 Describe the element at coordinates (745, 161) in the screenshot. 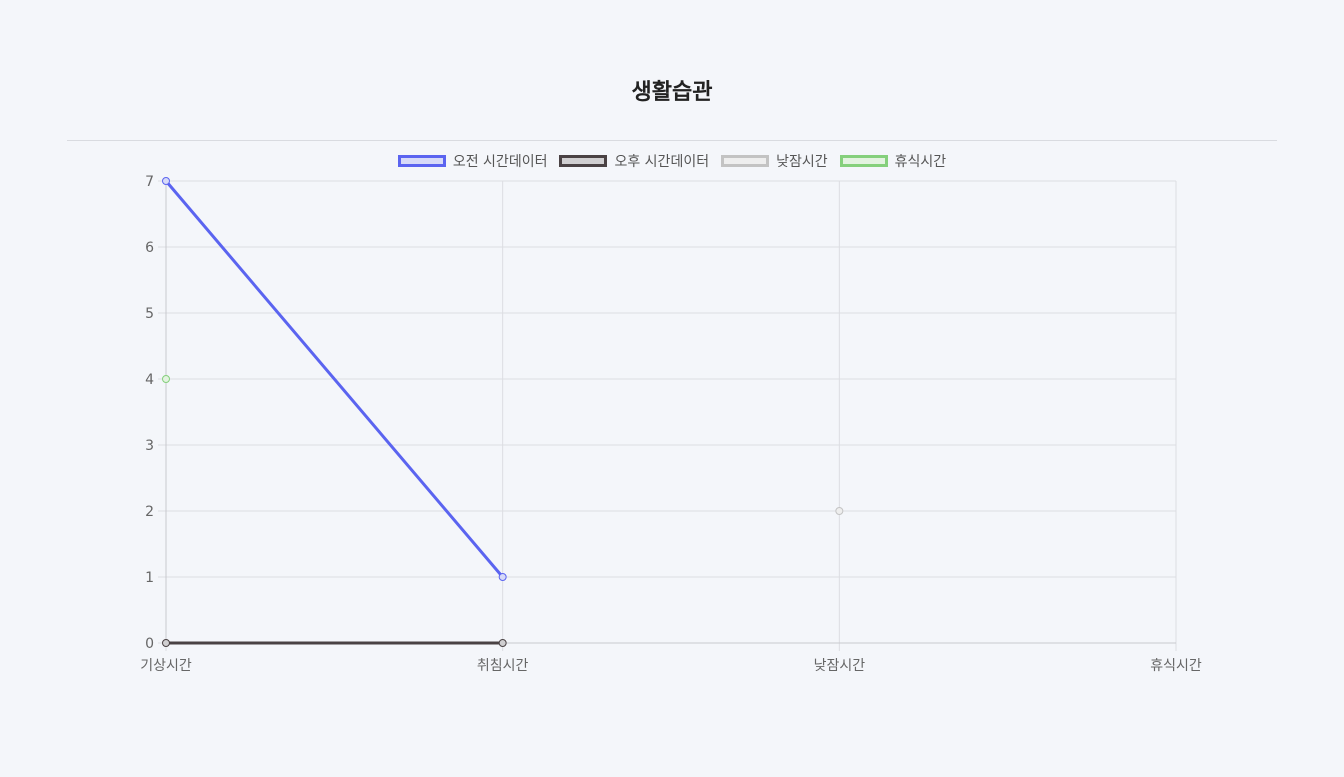

I see `legend-swatch-nap` at that location.